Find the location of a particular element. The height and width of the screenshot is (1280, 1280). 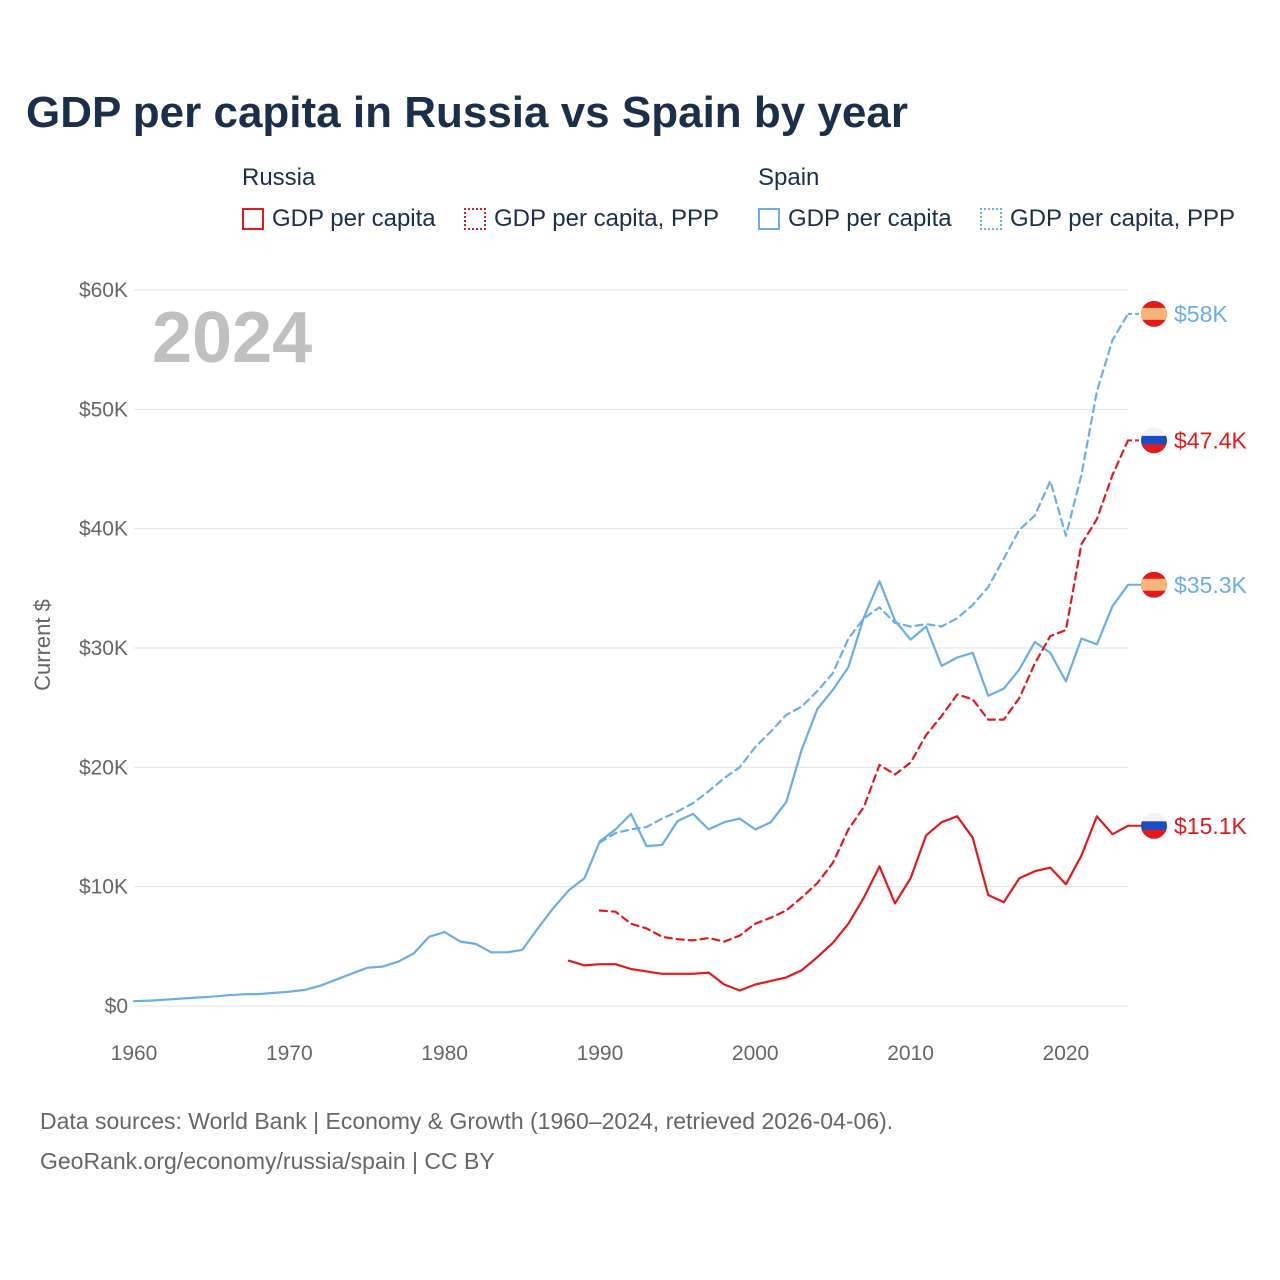

y-tick-label: $10K is located at coordinates (103, 887).